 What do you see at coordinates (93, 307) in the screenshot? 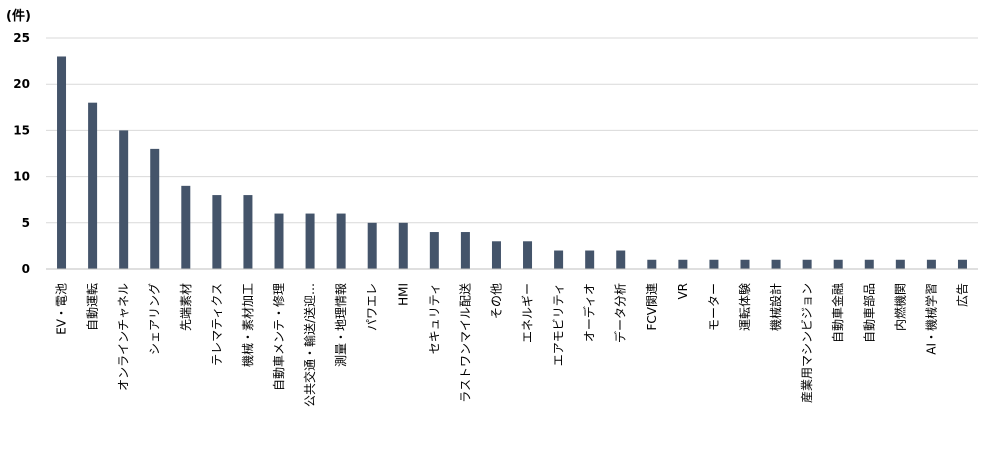
I see `x-category-label: 自動運転` at bounding box center [93, 307].